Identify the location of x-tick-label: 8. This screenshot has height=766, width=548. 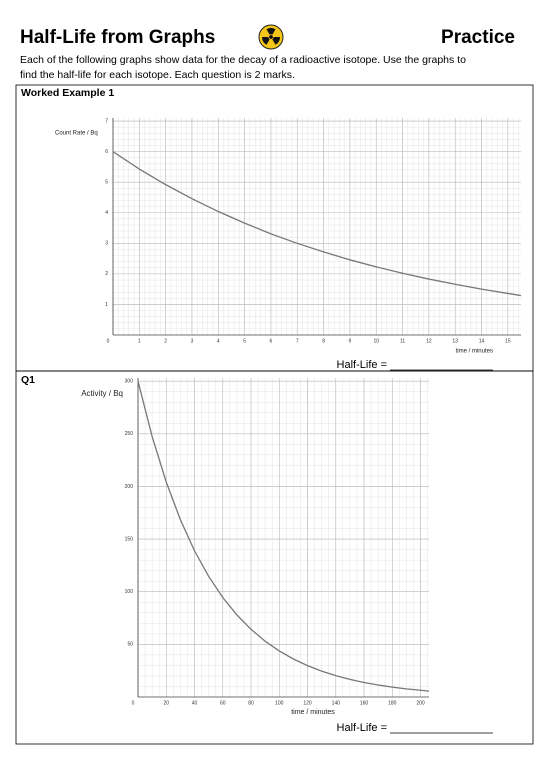
(323, 341).